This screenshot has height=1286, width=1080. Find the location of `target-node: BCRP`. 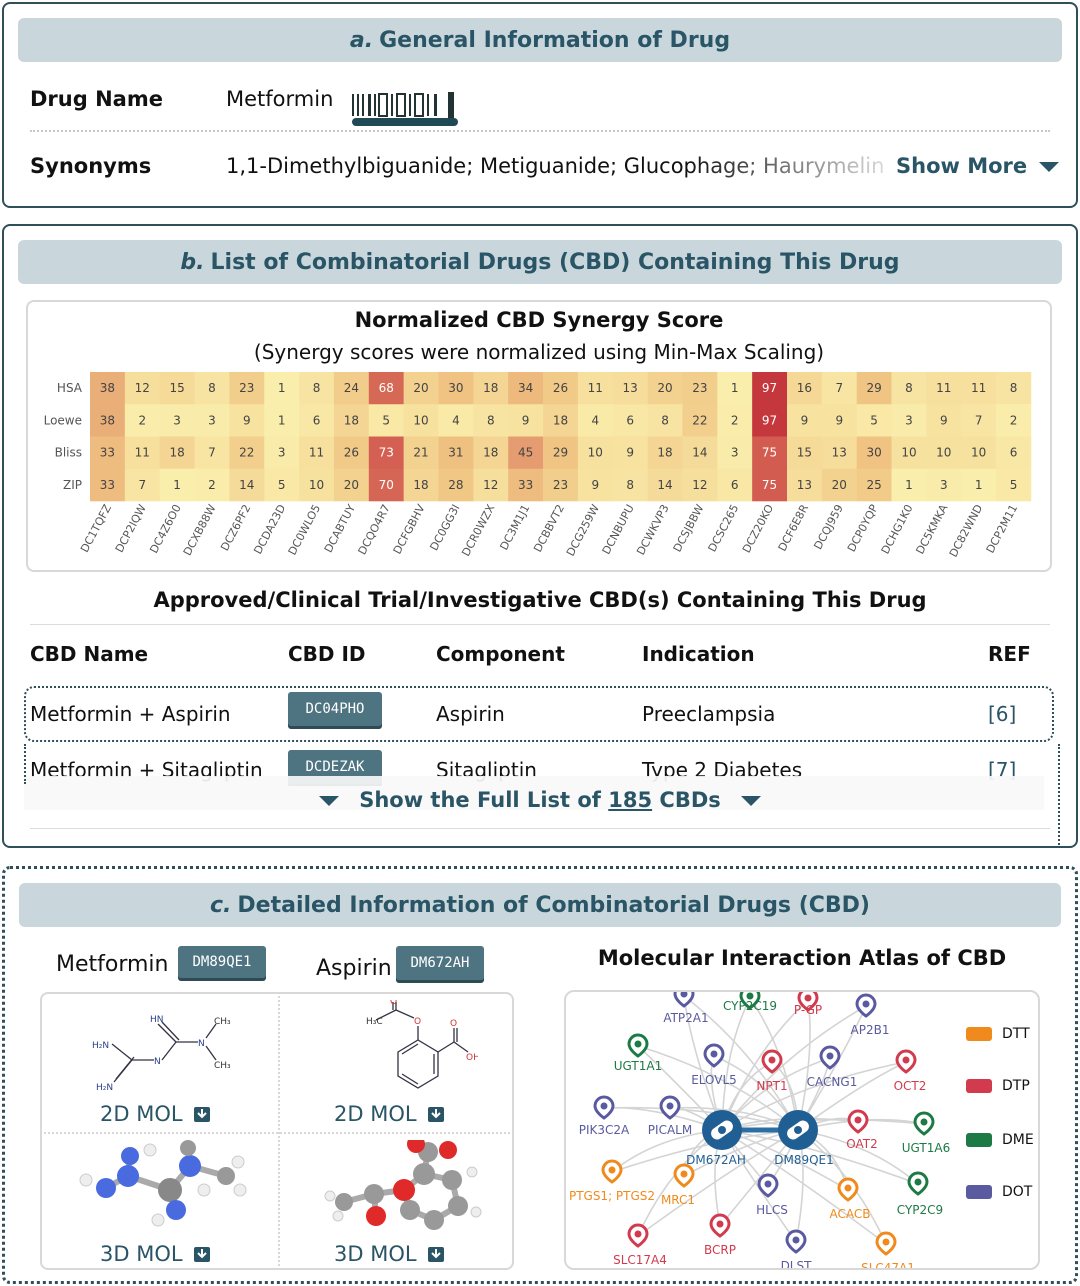

target-node: BCRP is located at coordinates (720, 1235).